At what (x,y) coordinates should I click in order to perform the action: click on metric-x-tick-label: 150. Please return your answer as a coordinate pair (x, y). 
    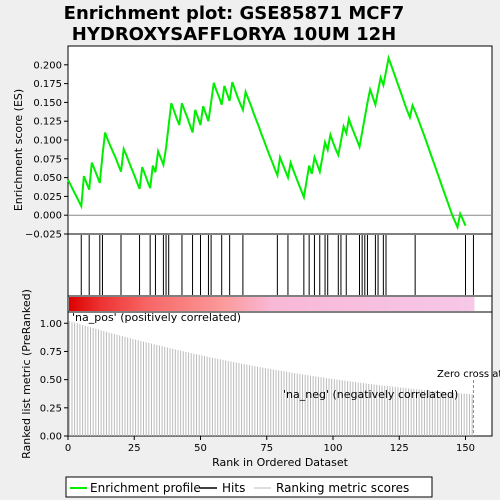
    Looking at the image, I should click on (465, 448).